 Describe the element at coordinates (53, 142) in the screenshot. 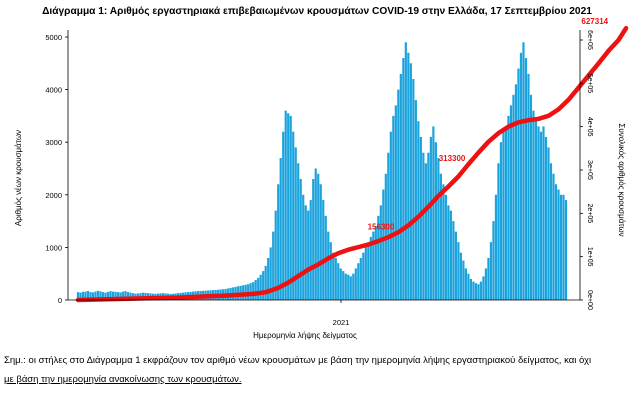

I see `y-tick-label: 3000` at that location.